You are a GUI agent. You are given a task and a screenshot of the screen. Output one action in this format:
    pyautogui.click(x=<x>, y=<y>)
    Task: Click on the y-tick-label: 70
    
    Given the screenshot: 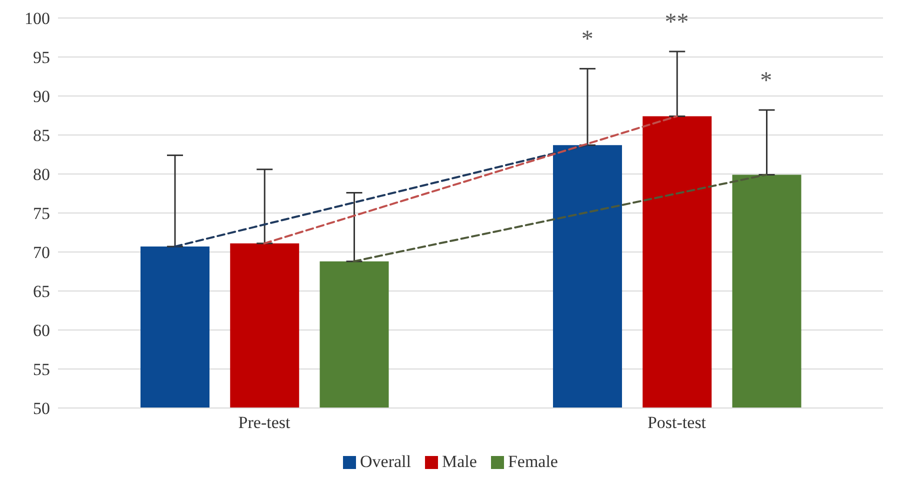 What is the action you would take?
    pyautogui.click(x=41, y=252)
    